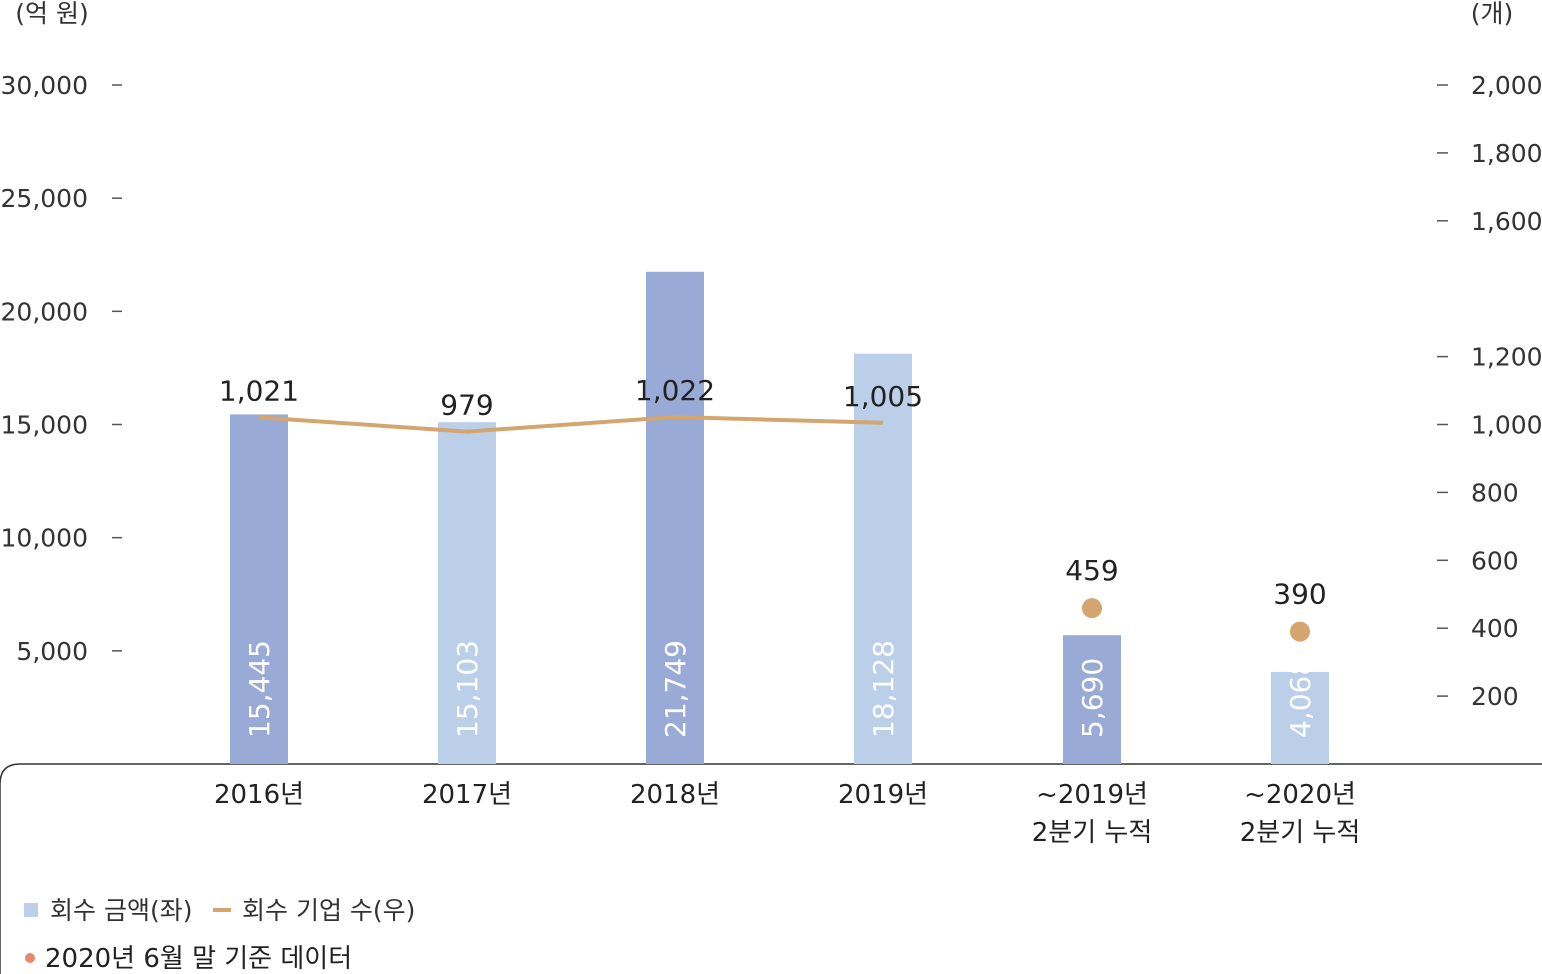 The width and height of the screenshot is (1542, 974). What do you see at coordinates (1495, 492) in the screenshot?
I see `right-tick-label: 800` at bounding box center [1495, 492].